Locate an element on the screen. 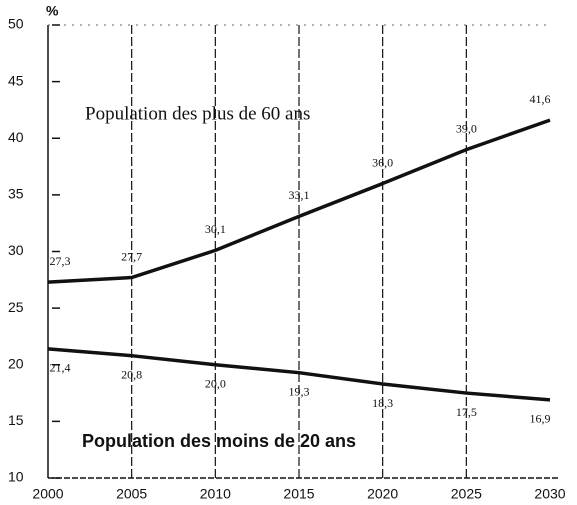 This screenshot has width=577, height=505. y-tick-label: 40 is located at coordinates (16, 137).